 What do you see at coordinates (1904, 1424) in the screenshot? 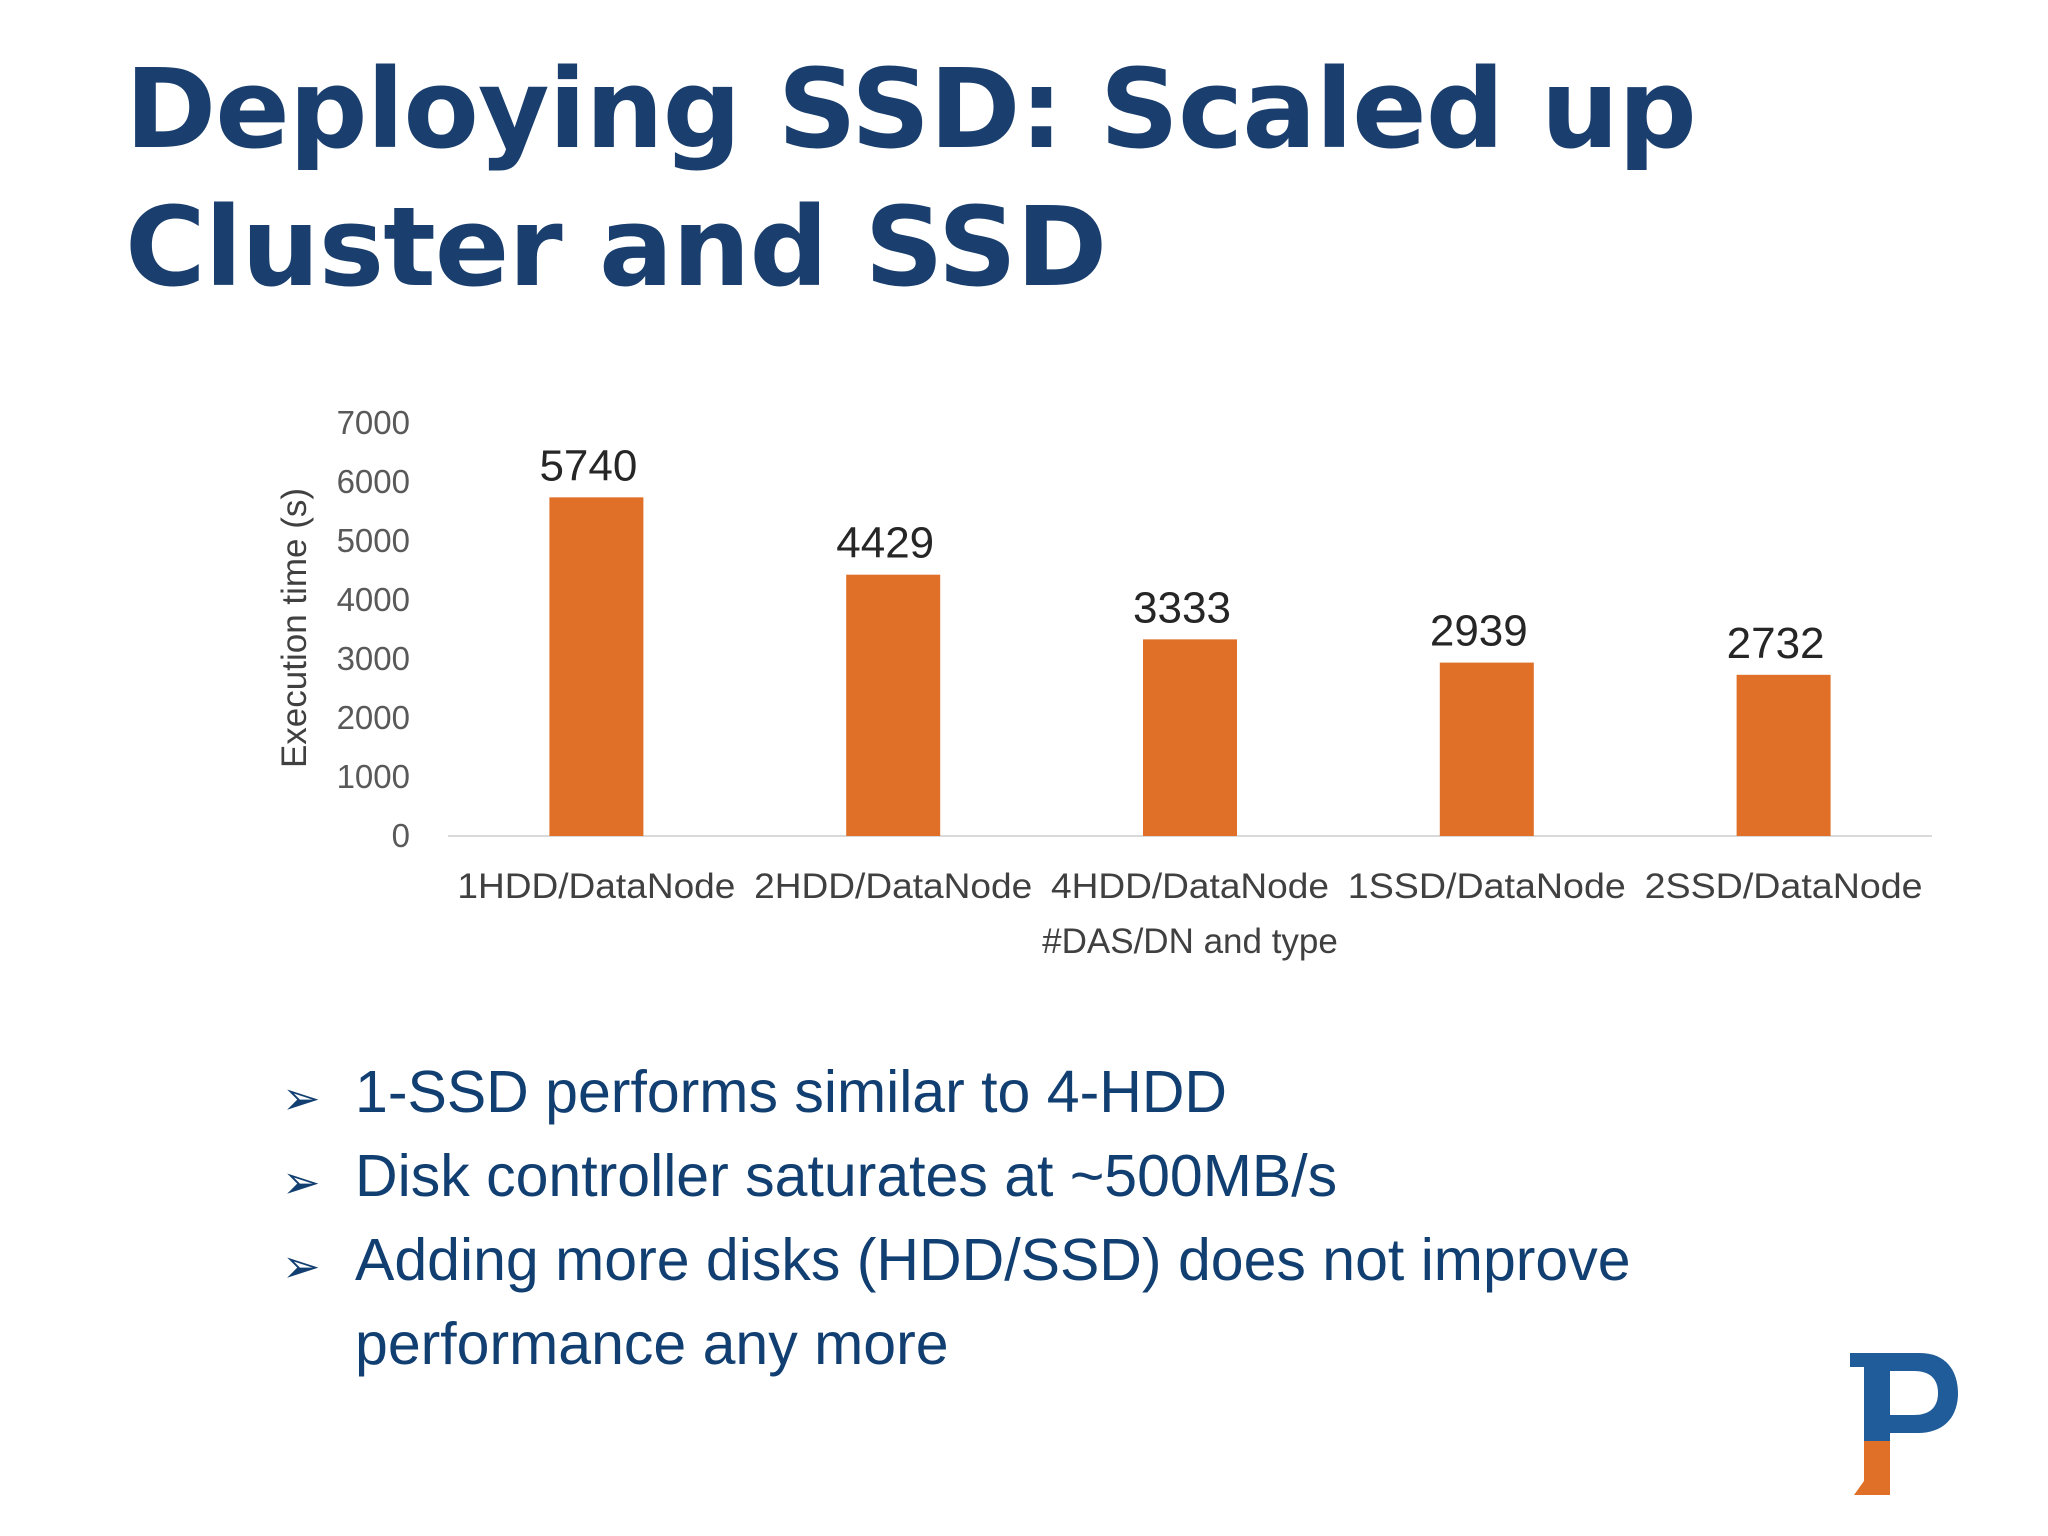
I see `institution-logo-icon` at bounding box center [1904, 1424].